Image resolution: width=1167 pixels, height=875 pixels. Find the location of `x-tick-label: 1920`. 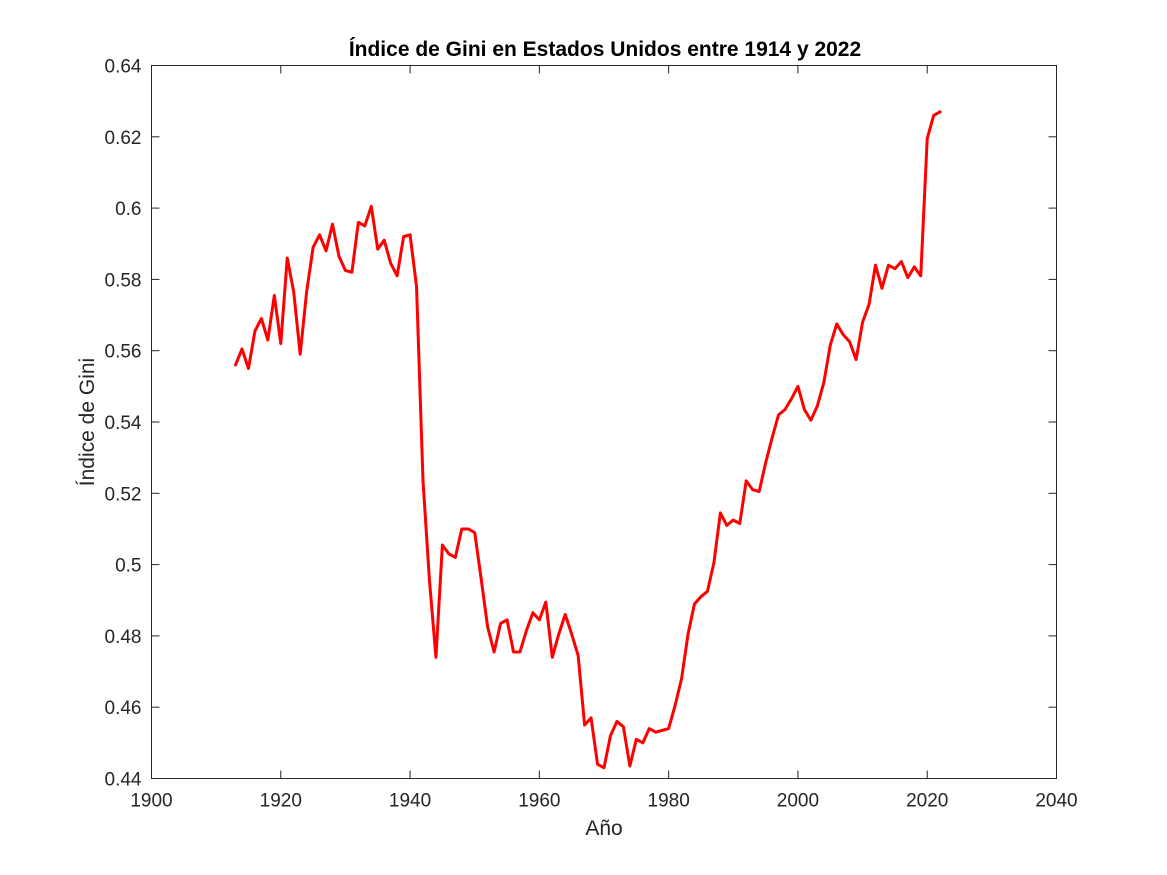

x-tick-label: 1920 is located at coordinates (281, 801).